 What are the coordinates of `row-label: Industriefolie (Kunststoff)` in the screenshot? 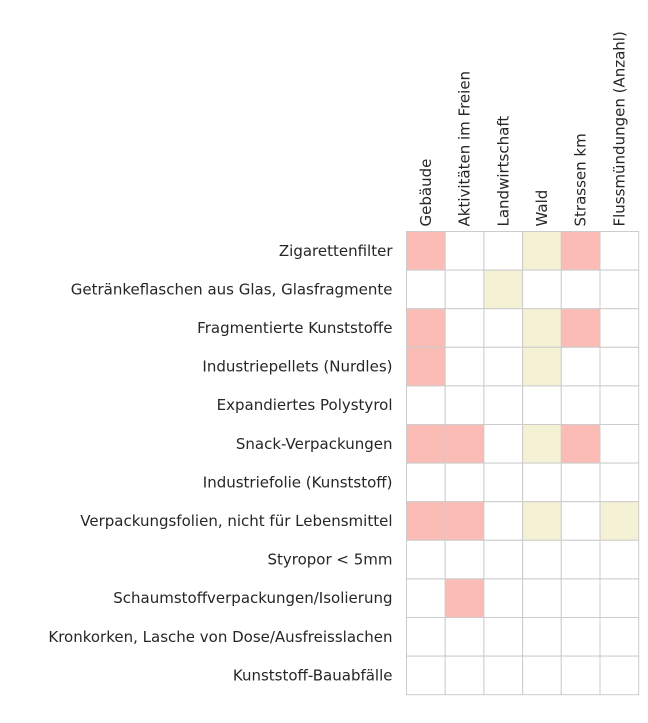 It's located at (298, 482).